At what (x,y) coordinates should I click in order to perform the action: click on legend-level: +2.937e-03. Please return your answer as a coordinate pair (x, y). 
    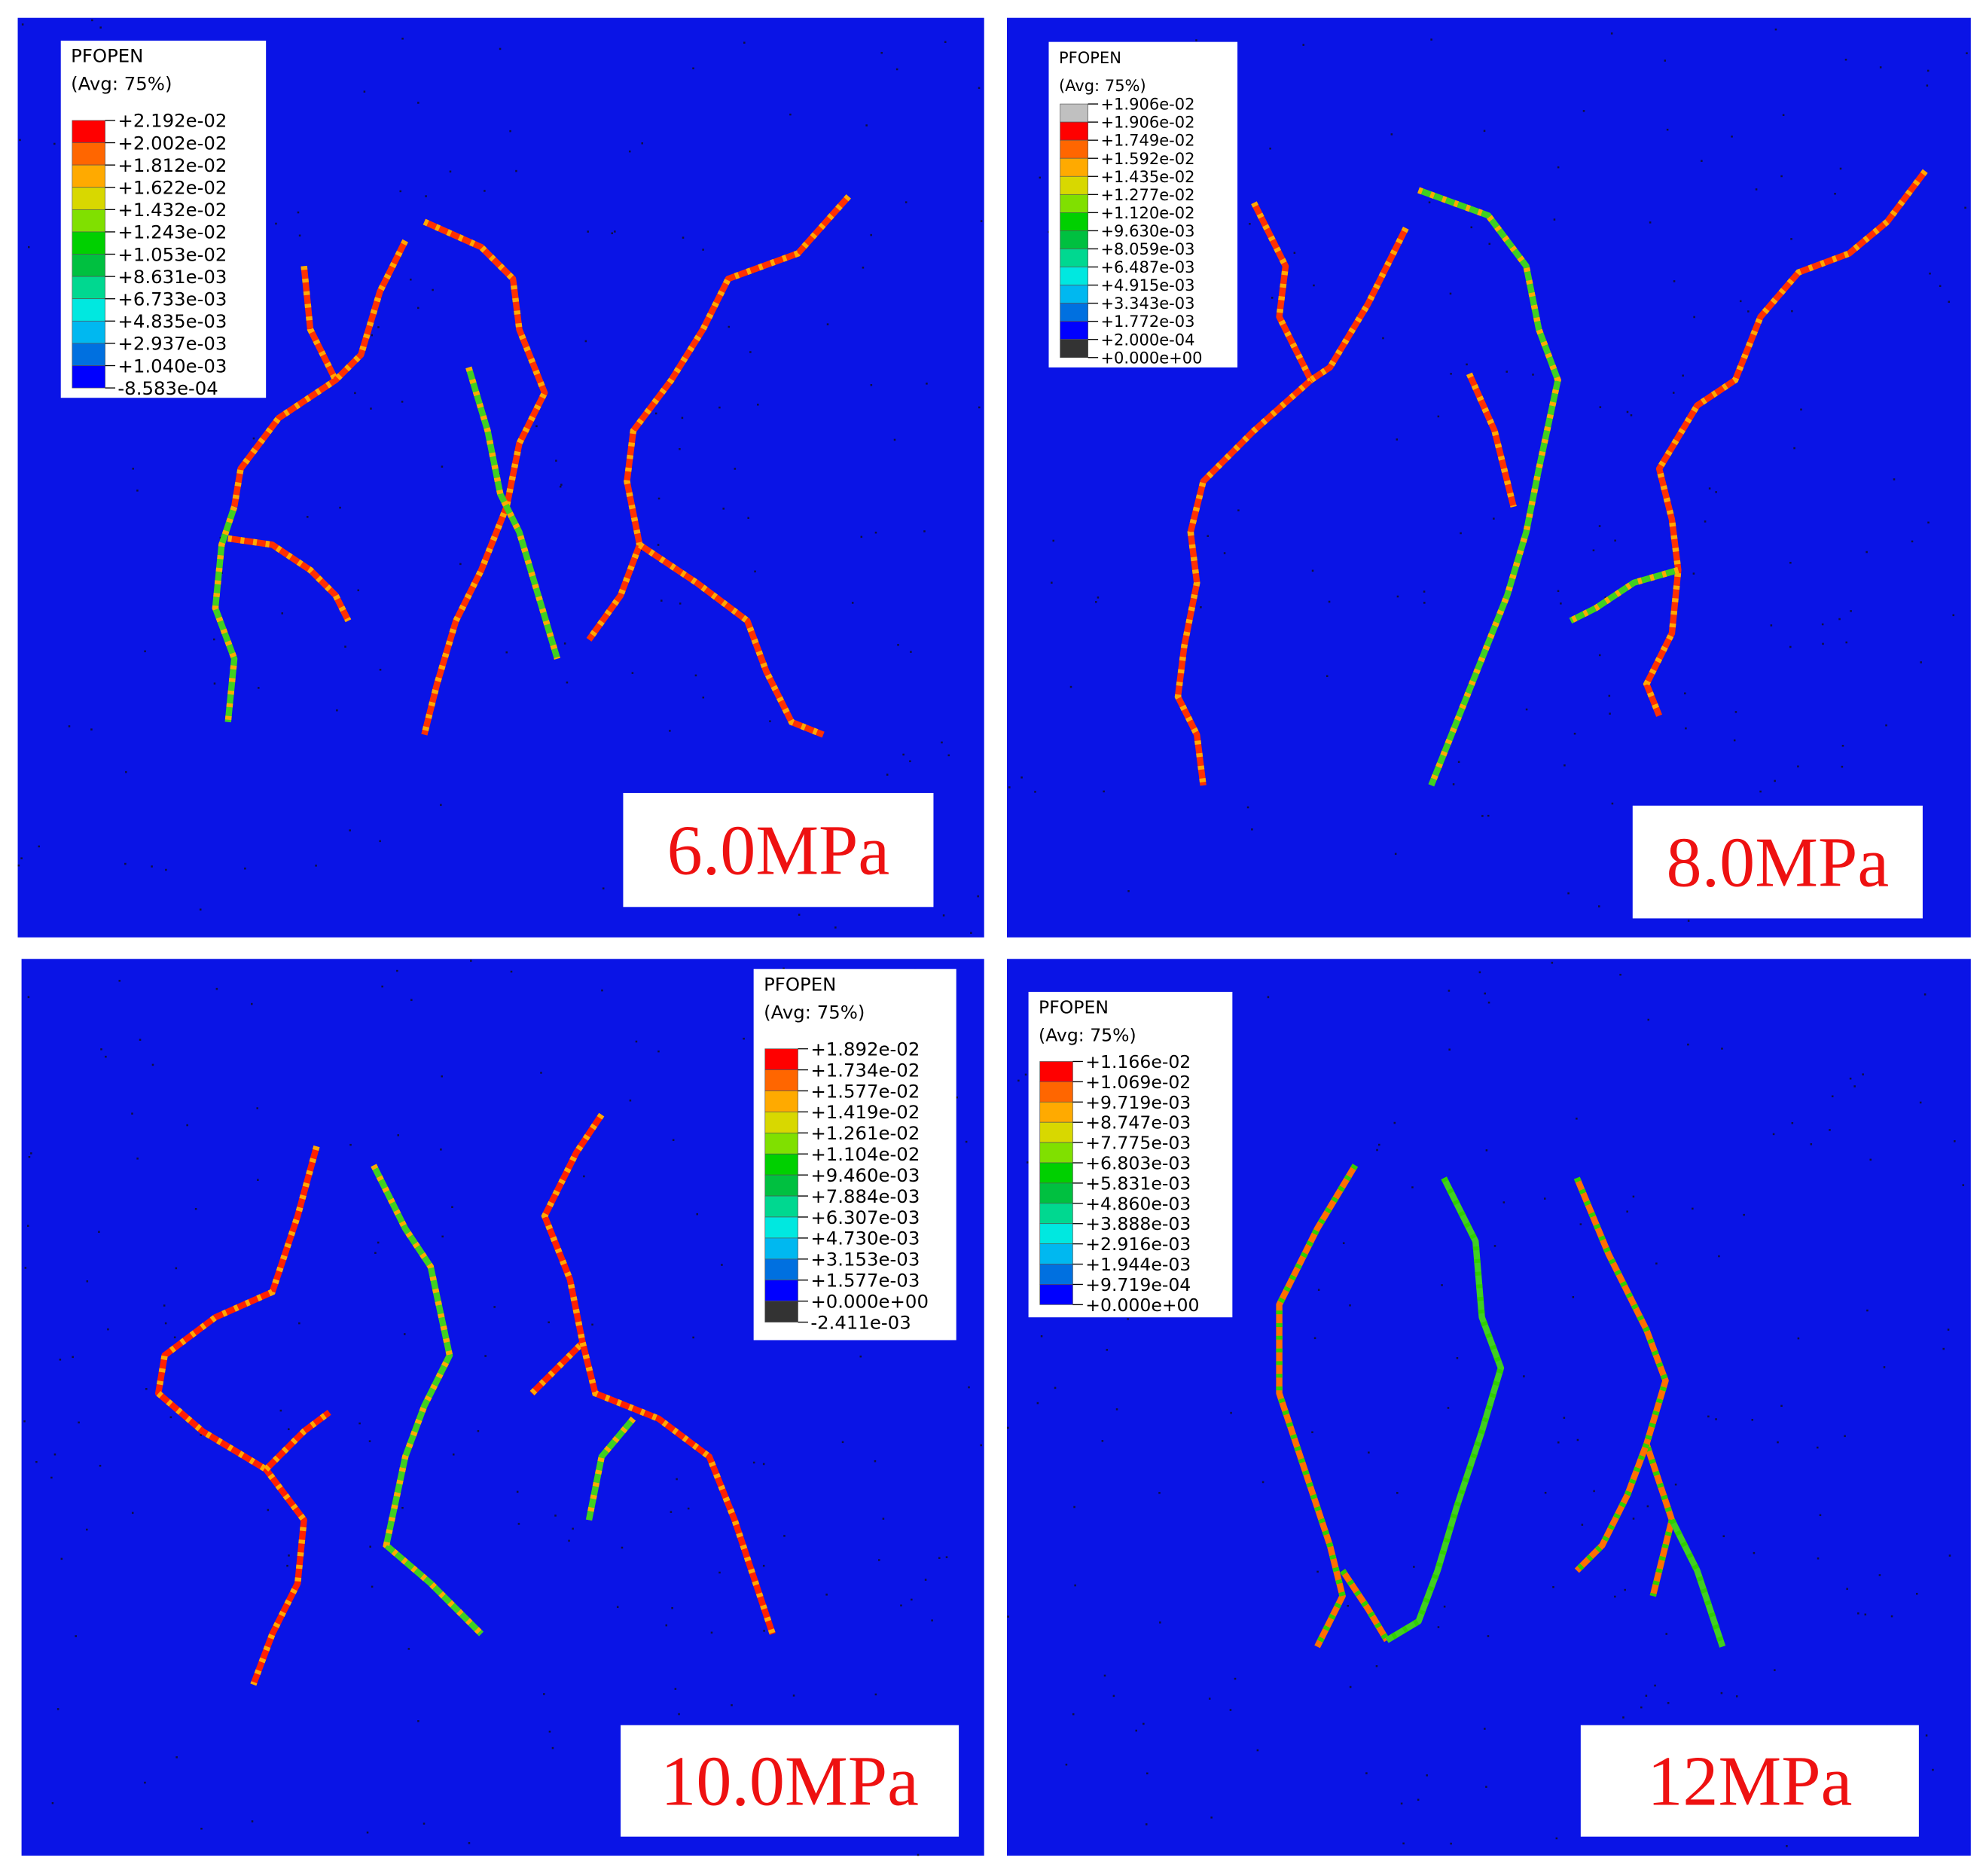
    Looking at the image, I should click on (172, 344).